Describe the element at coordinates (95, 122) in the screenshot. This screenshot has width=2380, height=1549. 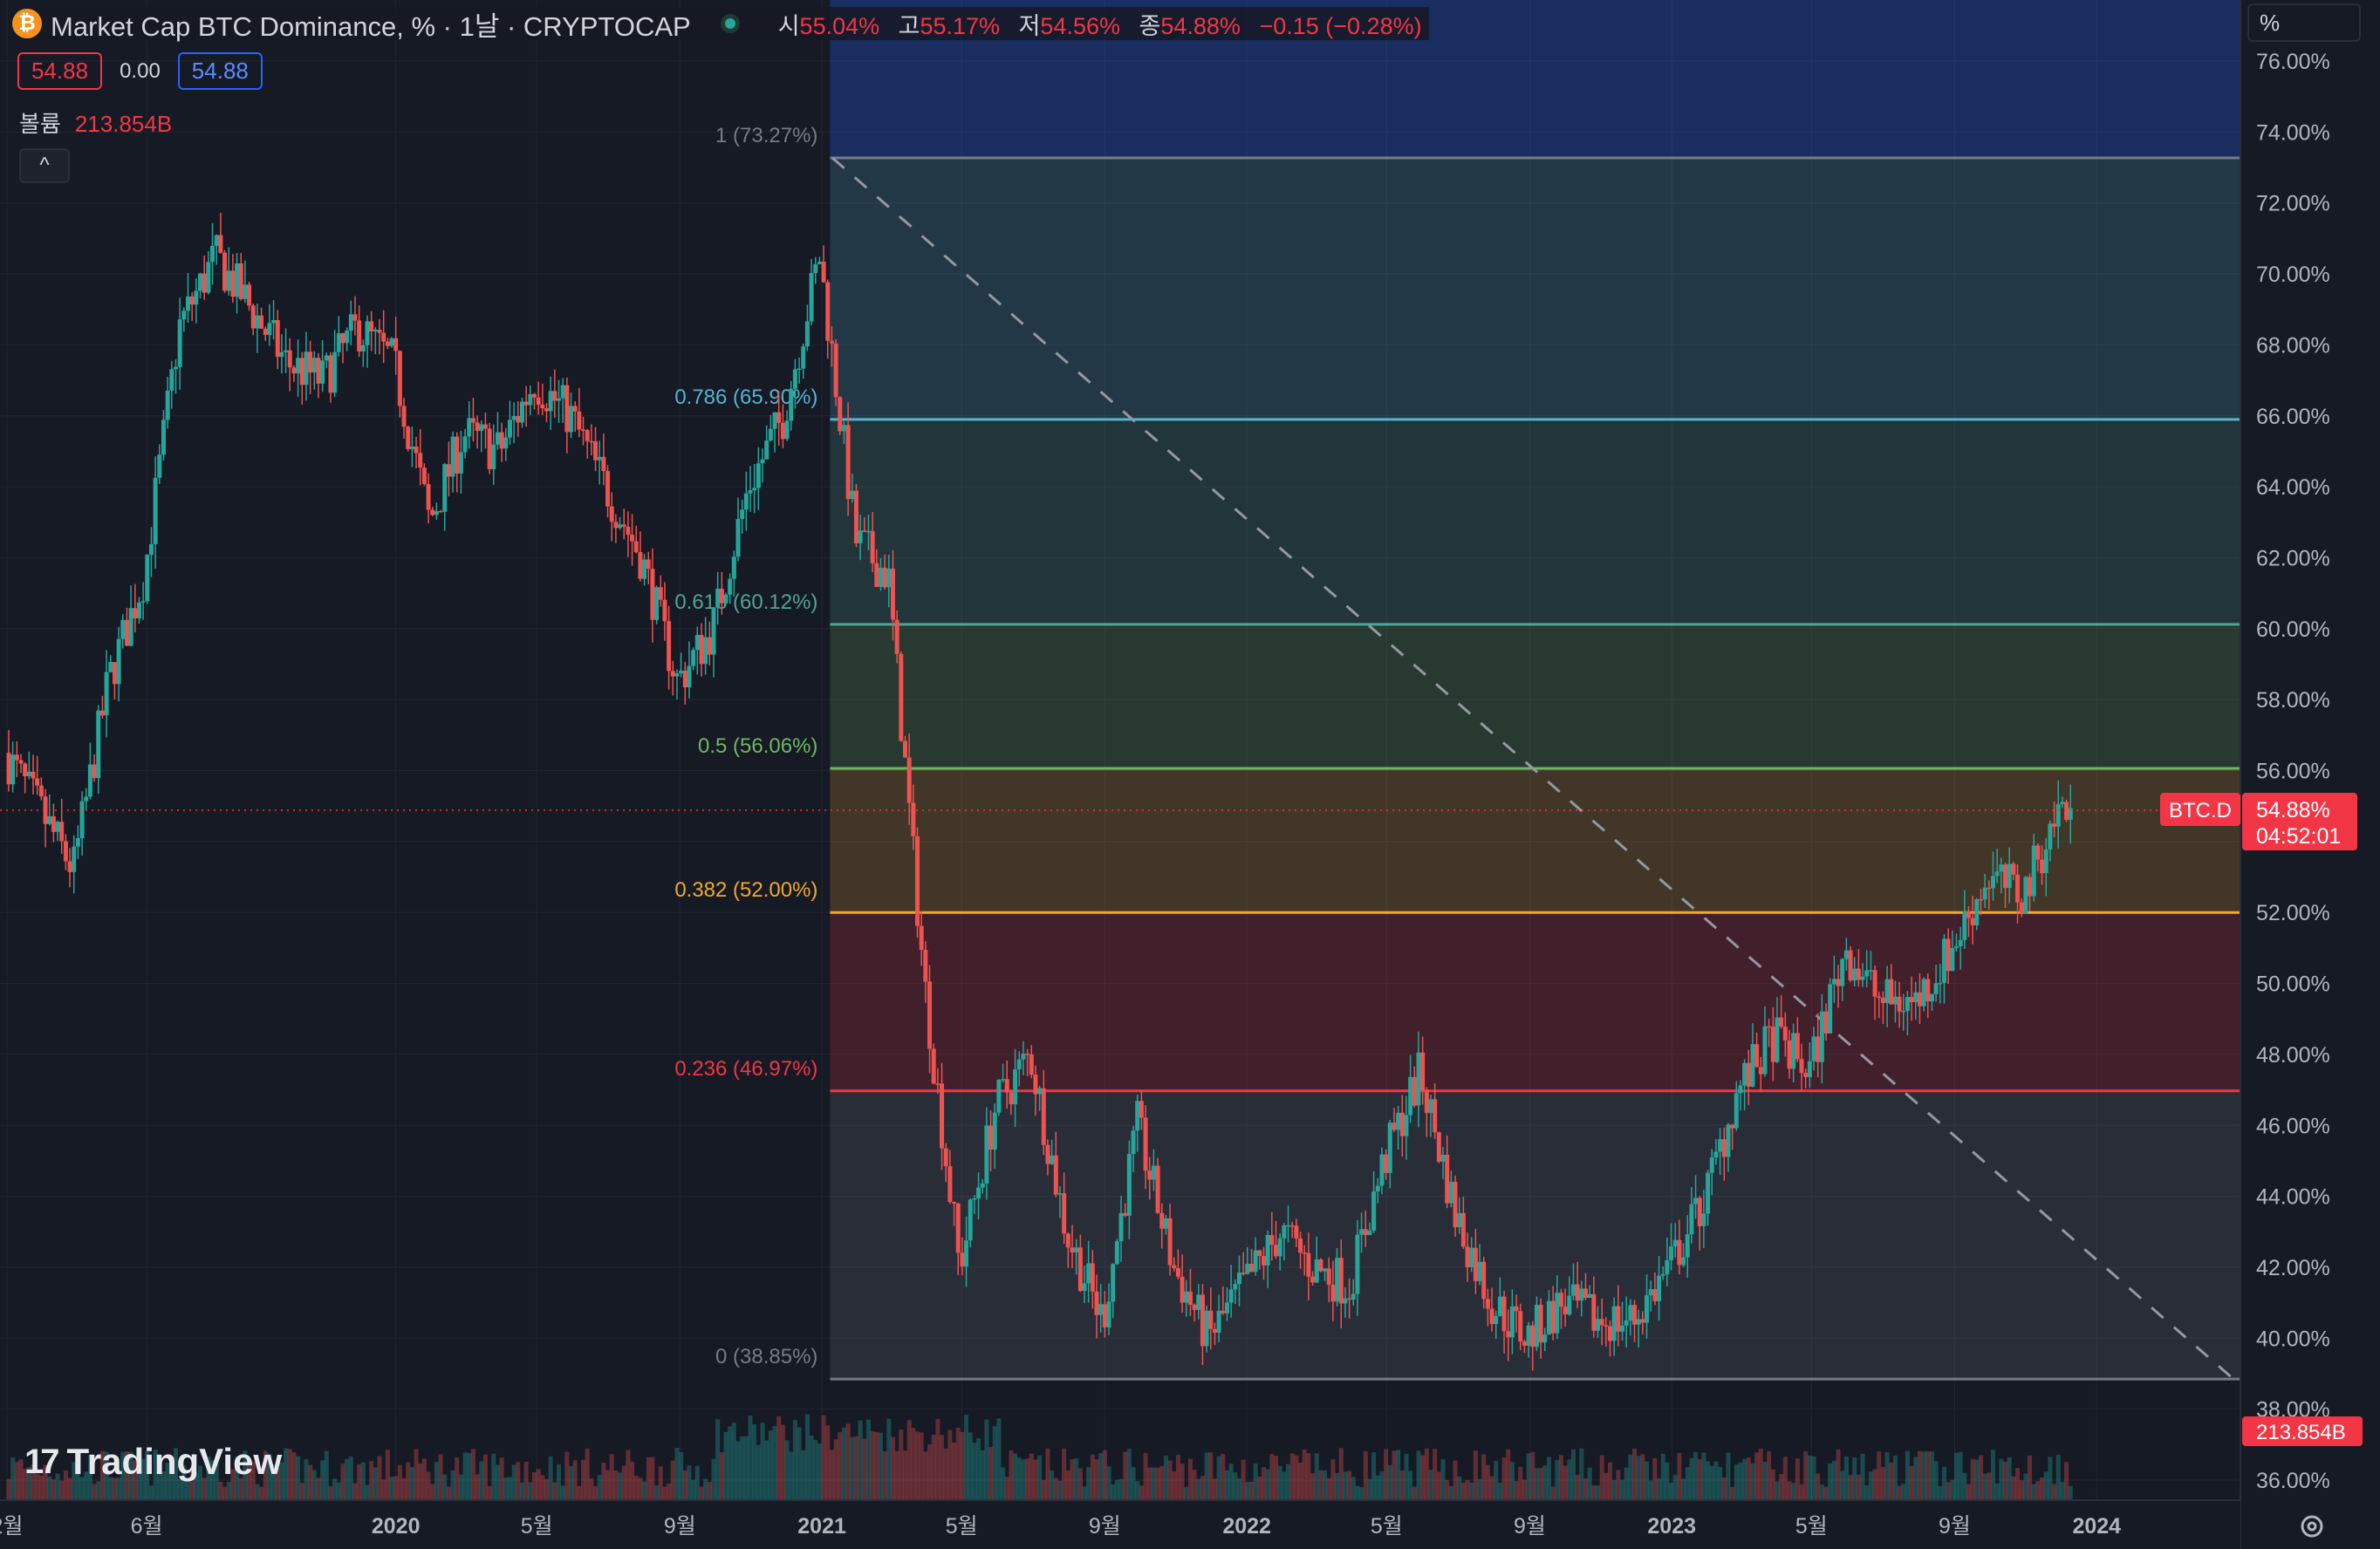
I see `volume-legend: 볼륨 213.854B` at that location.